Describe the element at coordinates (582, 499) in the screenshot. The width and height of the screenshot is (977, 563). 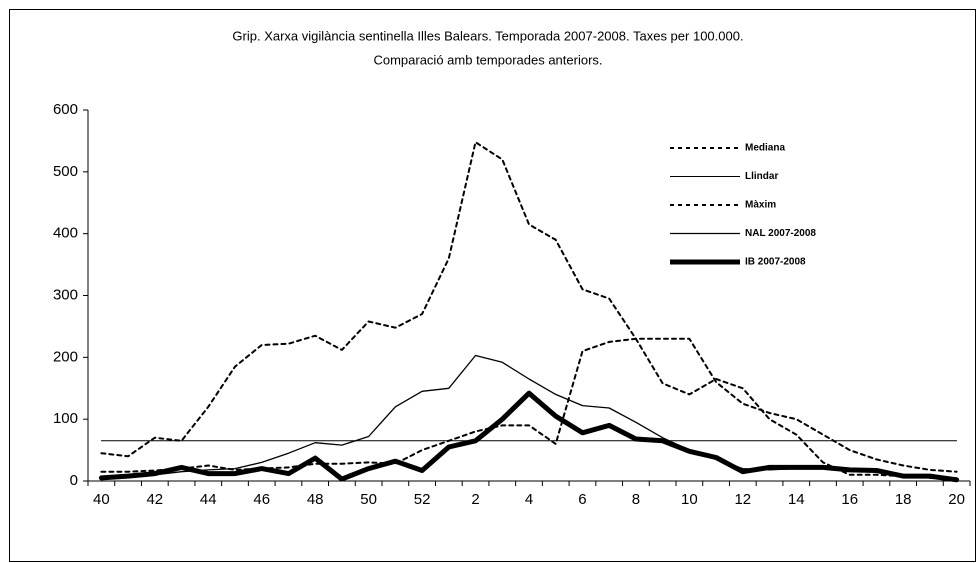
I see `x-tick-label: 6` at that location.